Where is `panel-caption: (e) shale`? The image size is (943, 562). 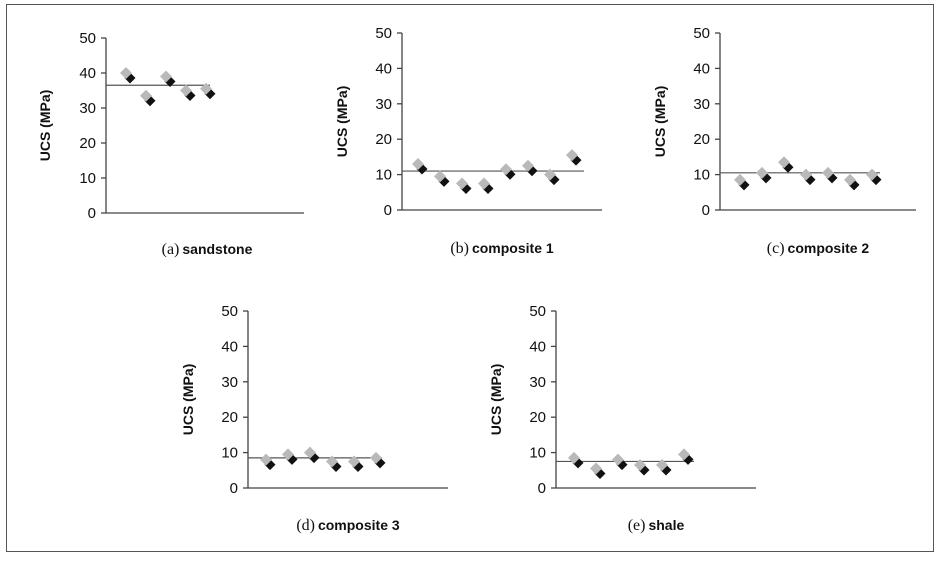
panel-caption: (e) shale is located at coordinates (656, 525).